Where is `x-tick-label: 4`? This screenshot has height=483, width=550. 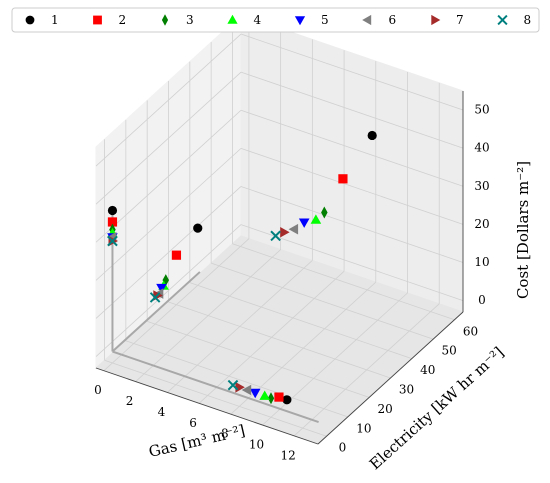
x-tick-label: 4 is located at coordinates (162, 412).